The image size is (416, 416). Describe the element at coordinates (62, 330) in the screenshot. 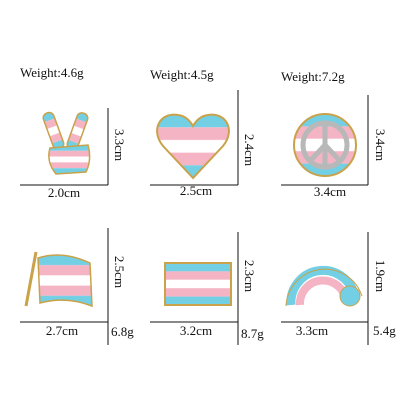

I see `width-label: 2.7cm` at that location.